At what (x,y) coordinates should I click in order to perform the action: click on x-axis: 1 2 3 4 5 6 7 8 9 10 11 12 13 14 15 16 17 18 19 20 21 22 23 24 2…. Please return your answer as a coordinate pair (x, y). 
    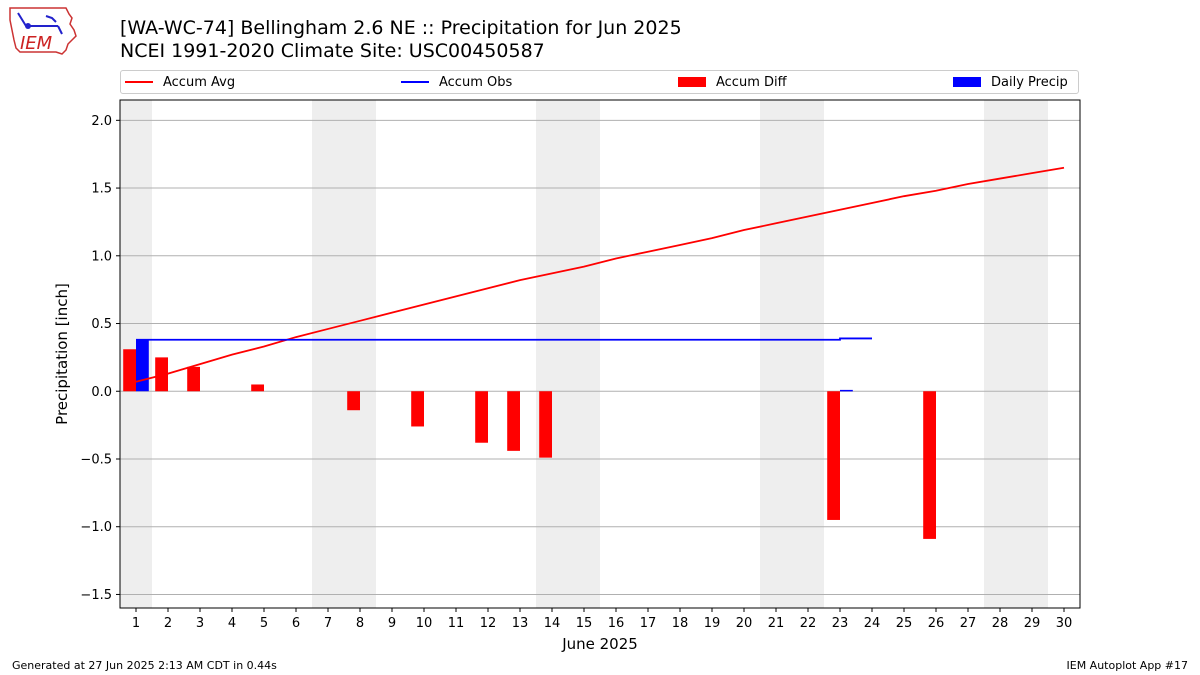
    Looking at the image, I should click on (602, 619).